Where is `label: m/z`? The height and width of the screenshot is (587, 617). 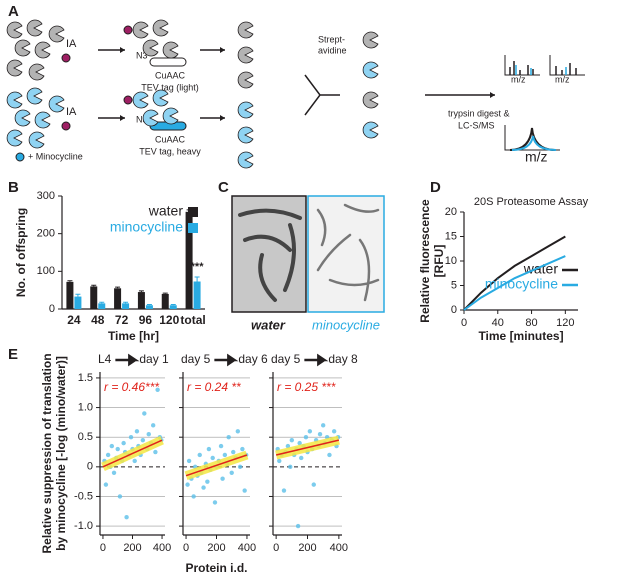 label: m/z is located at coordinates (562, 79).